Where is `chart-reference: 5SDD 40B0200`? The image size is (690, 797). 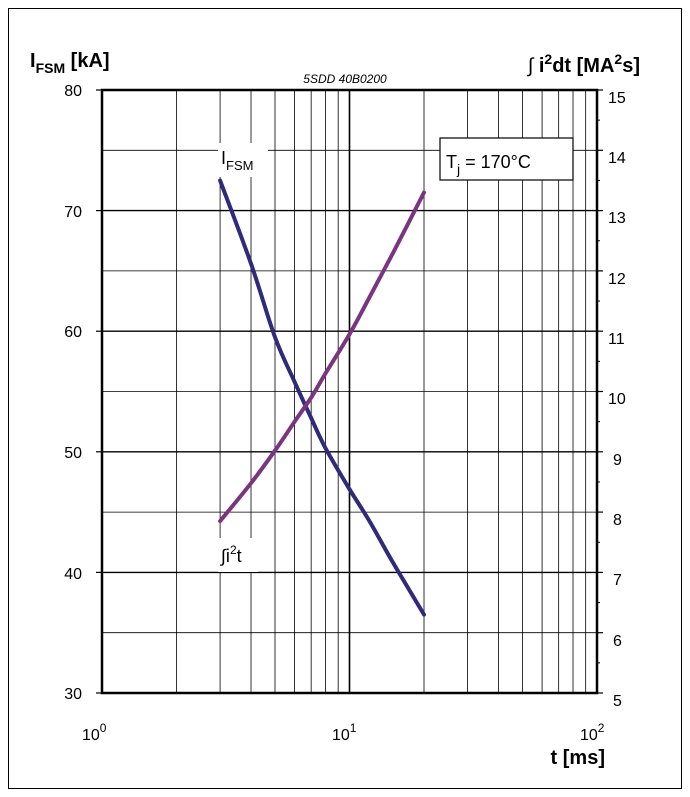
chart-reference: 5SDD 40B0200 is located at coordinates (345, 79).